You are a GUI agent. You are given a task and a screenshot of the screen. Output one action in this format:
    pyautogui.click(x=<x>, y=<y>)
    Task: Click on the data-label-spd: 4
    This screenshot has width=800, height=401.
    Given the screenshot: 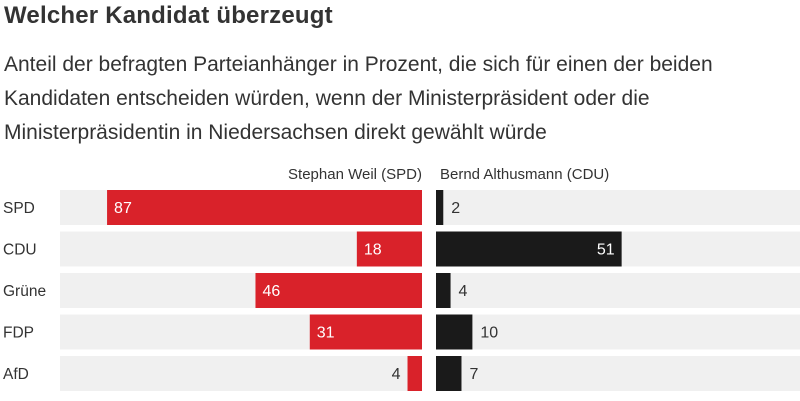 What is the action you would take?
    pyautogui.click(x=396, y=374)
    